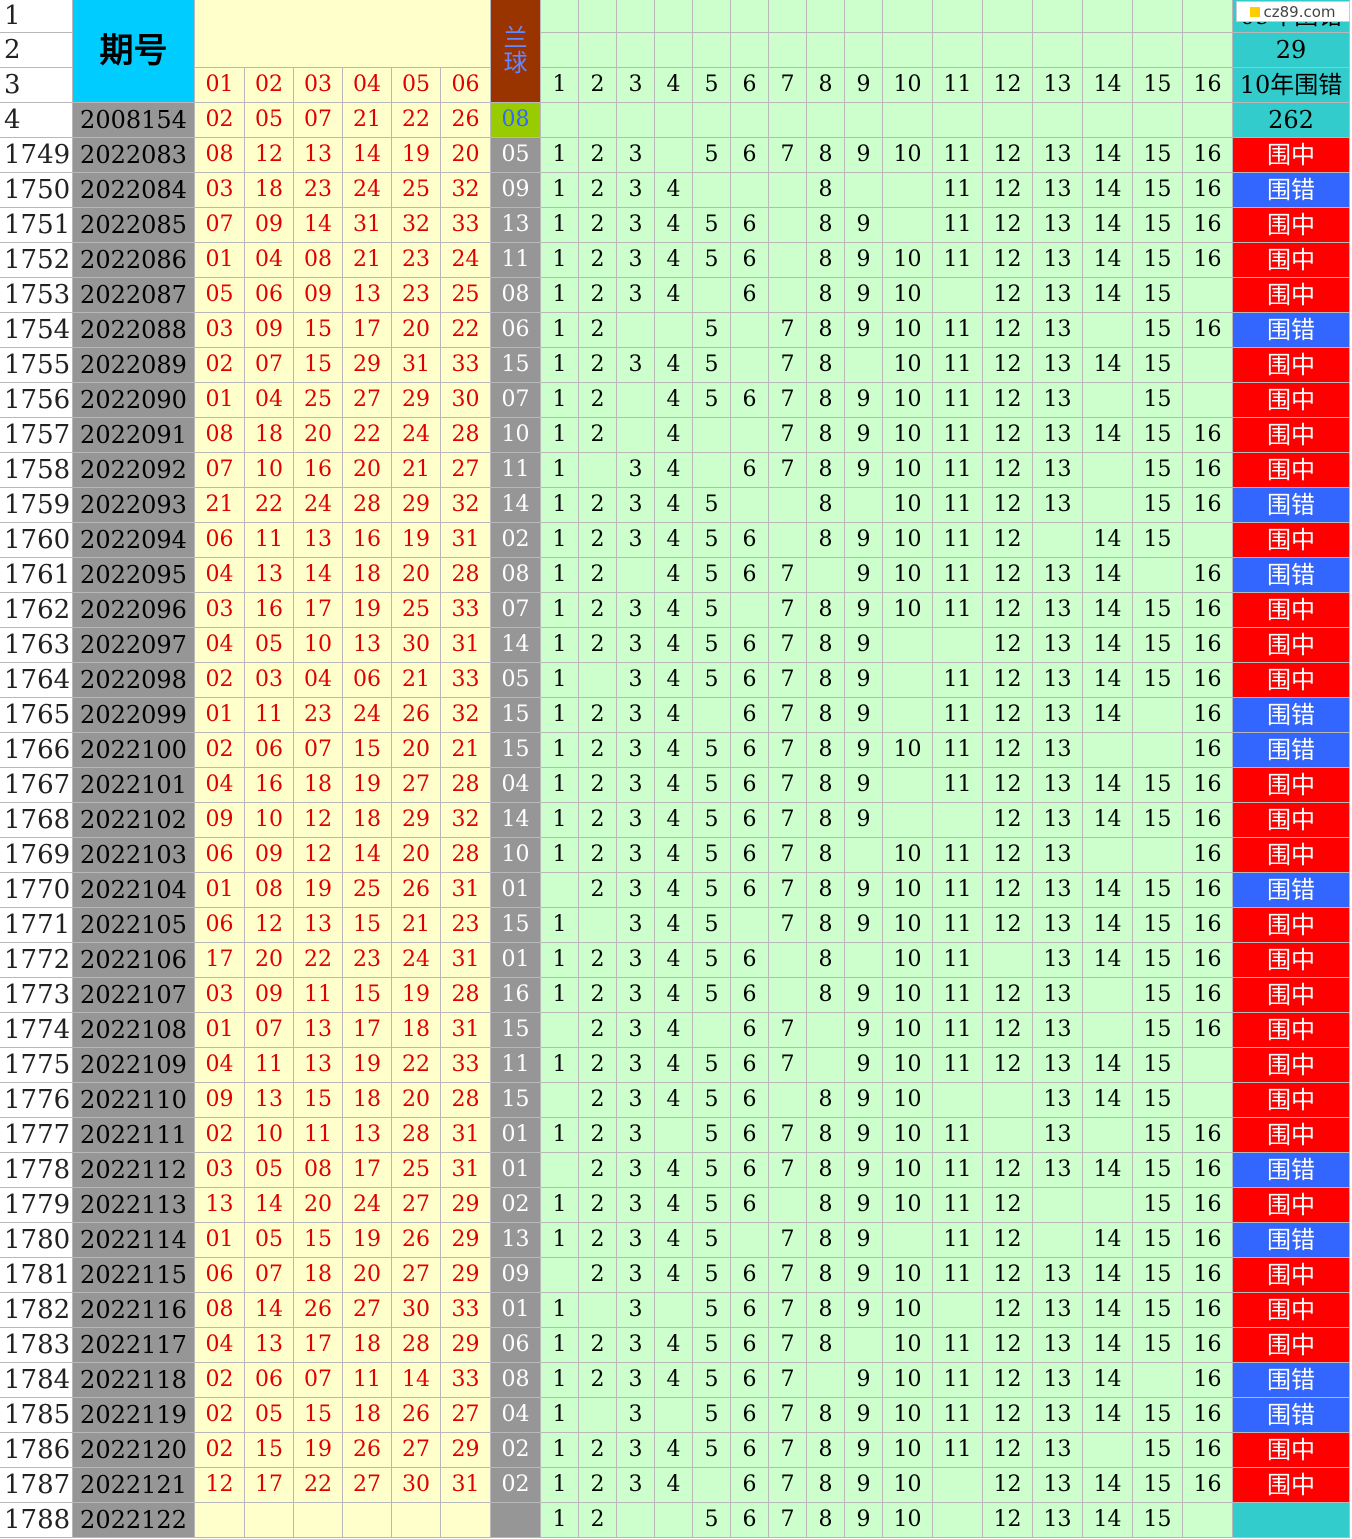 The image size is (1352, 1539). I want to click on red-ball-cell: 06, so click(220, 855).